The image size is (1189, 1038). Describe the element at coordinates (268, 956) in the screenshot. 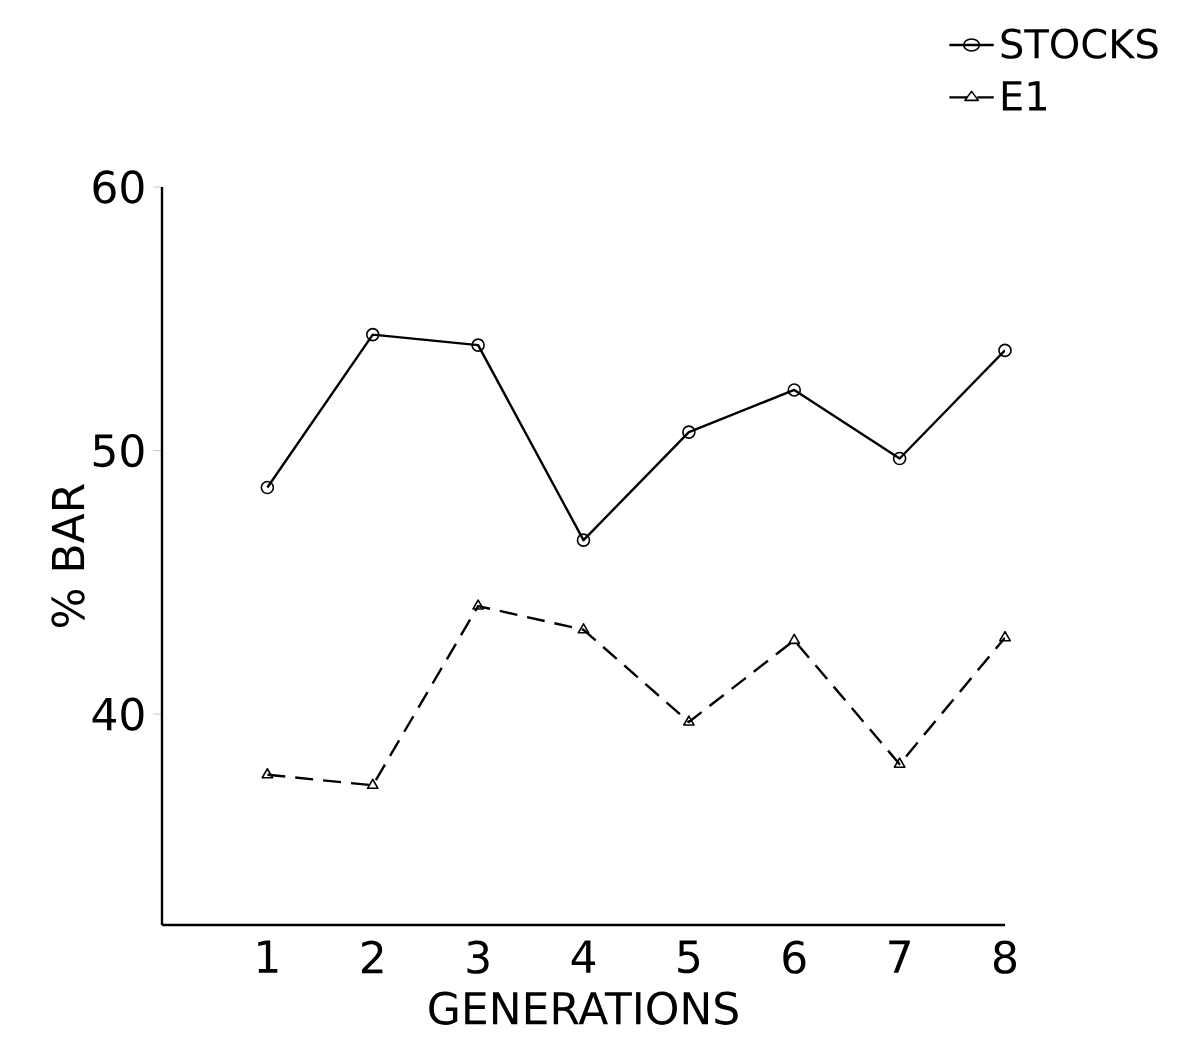

I see `x-tick-label: 1` at that location.